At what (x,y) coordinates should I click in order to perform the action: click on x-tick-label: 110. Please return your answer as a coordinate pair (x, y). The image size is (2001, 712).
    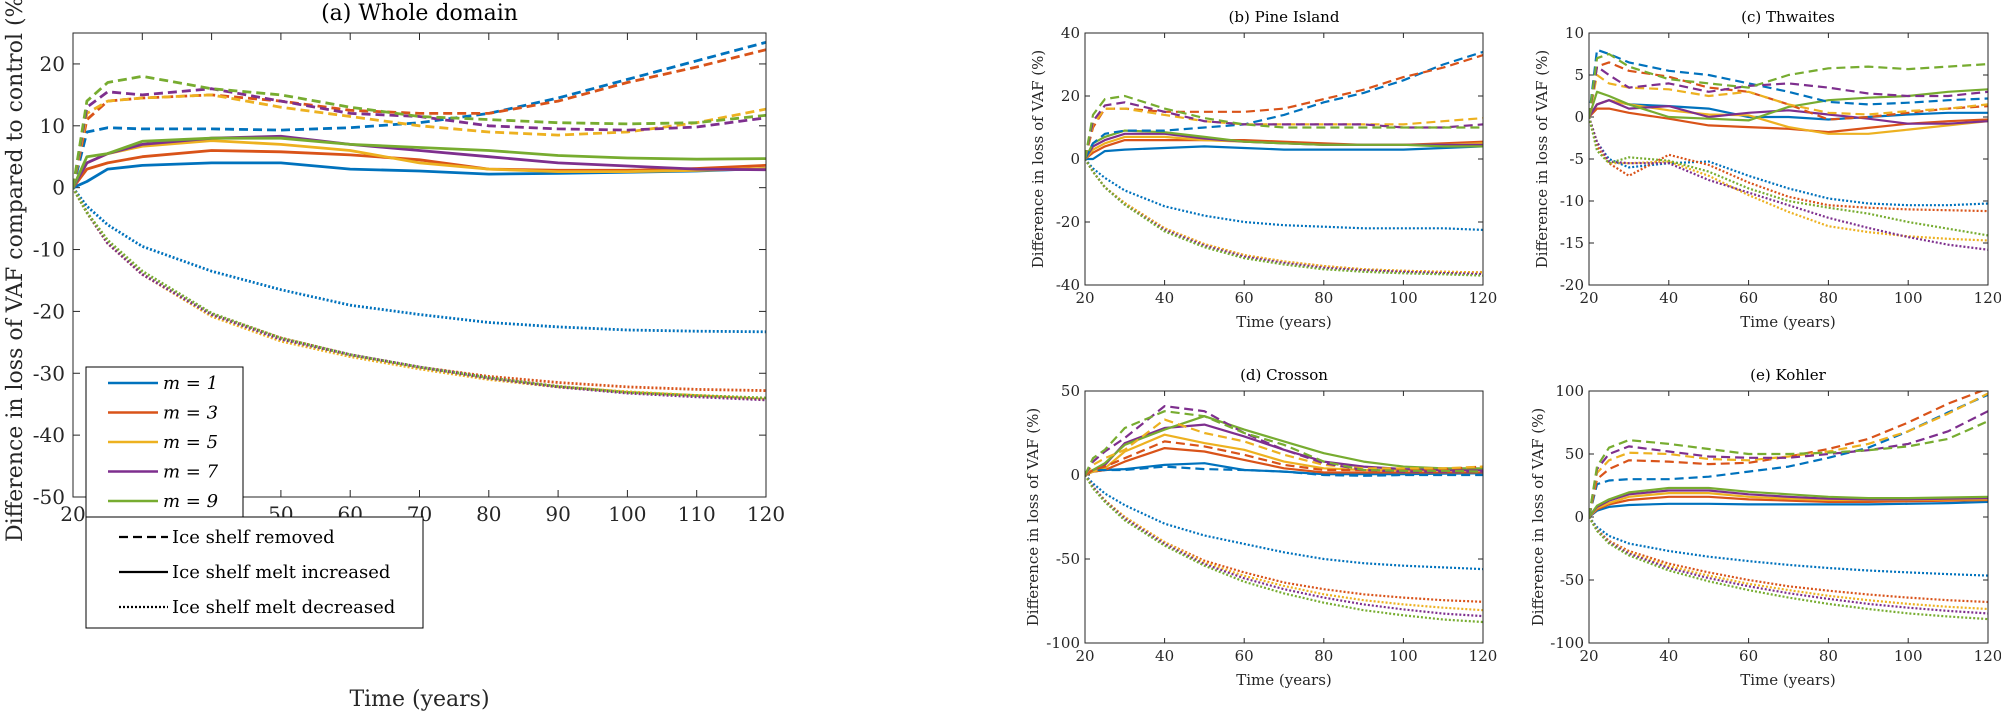
    Looking at the image, I should click on (697, 514).